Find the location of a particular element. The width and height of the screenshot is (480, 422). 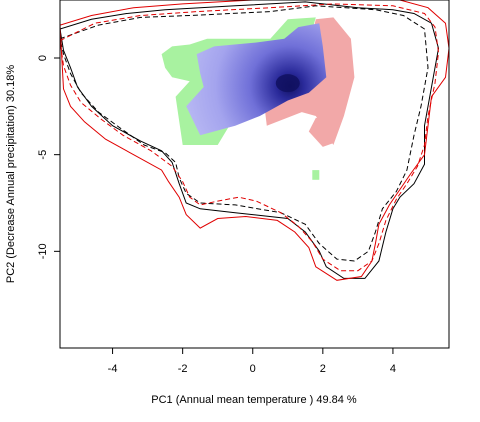

y-tick-label: -5 is located at coordinates (43, 155).